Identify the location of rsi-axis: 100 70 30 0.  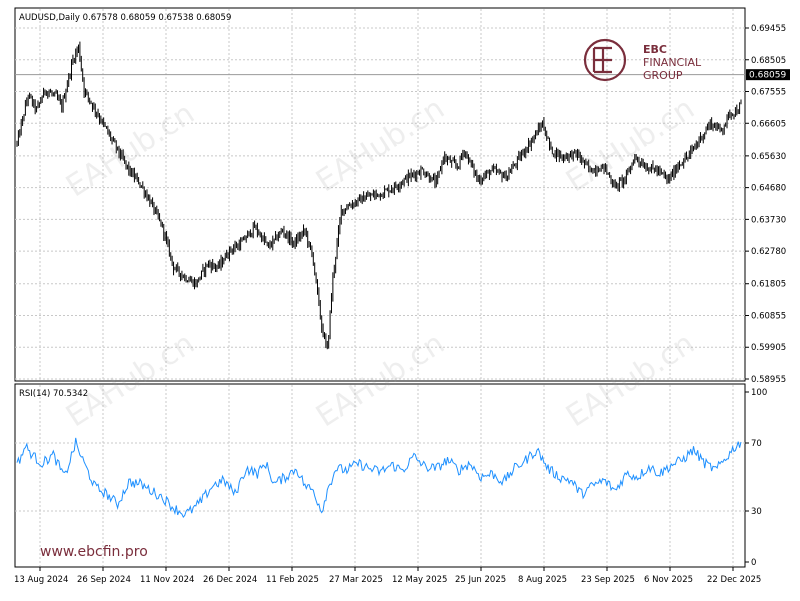
(756, 478).